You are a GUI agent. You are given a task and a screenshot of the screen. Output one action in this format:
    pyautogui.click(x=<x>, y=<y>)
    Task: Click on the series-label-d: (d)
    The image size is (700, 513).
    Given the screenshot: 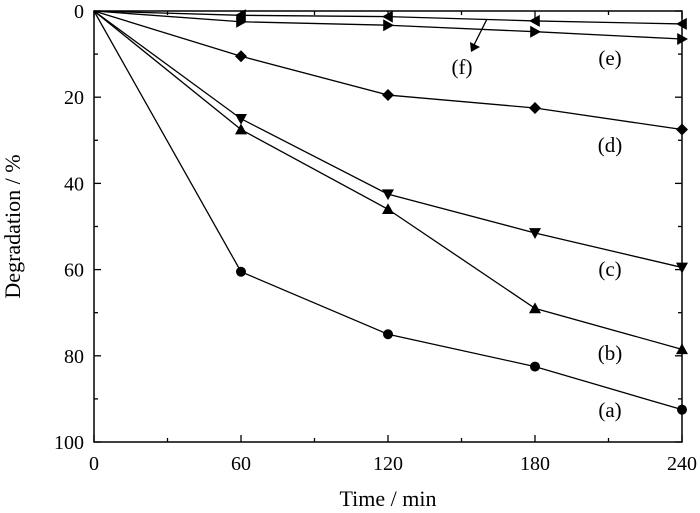 What is the action you would take?
    pyautogui.click(x=610, y=145)
    